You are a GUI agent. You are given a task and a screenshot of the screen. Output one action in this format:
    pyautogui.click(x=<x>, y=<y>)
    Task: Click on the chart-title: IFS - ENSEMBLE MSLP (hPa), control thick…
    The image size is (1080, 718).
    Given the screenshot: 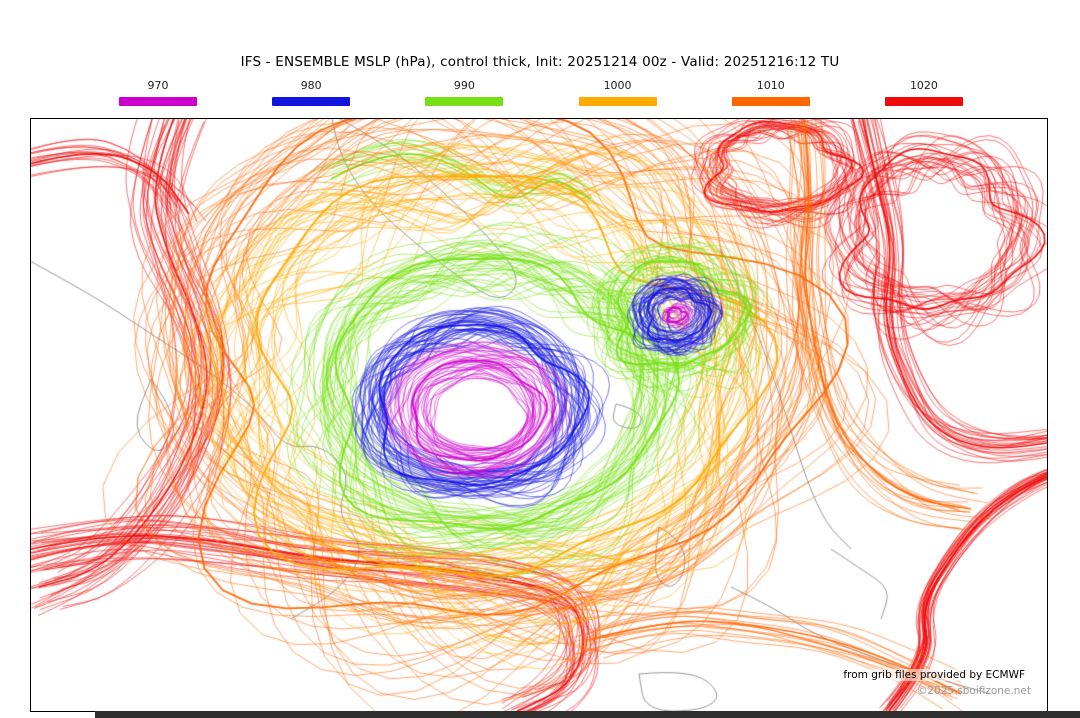 What is the action you would take?
    pyautogui.click(x=540, y=62)
    